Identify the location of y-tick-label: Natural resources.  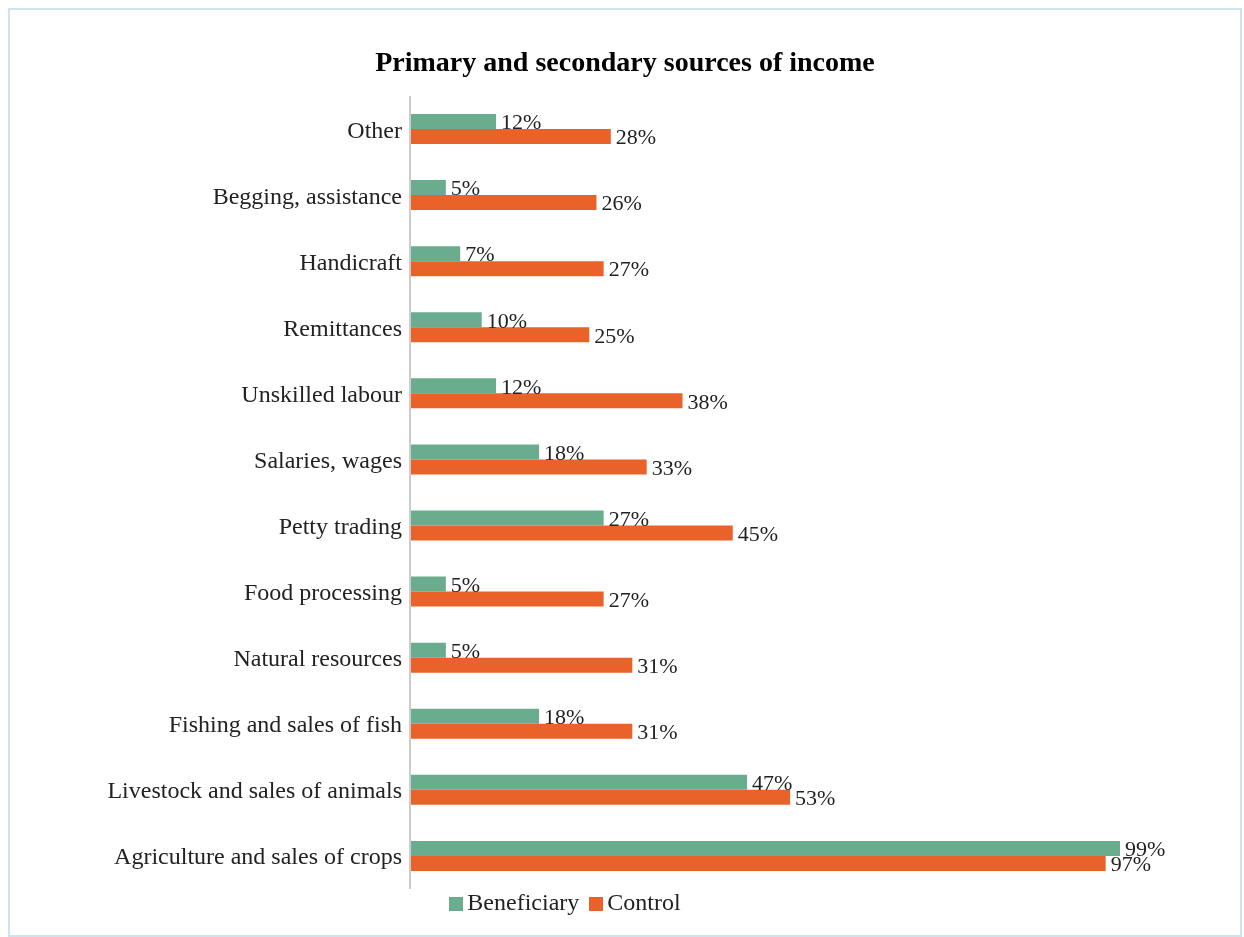
(317, 658).